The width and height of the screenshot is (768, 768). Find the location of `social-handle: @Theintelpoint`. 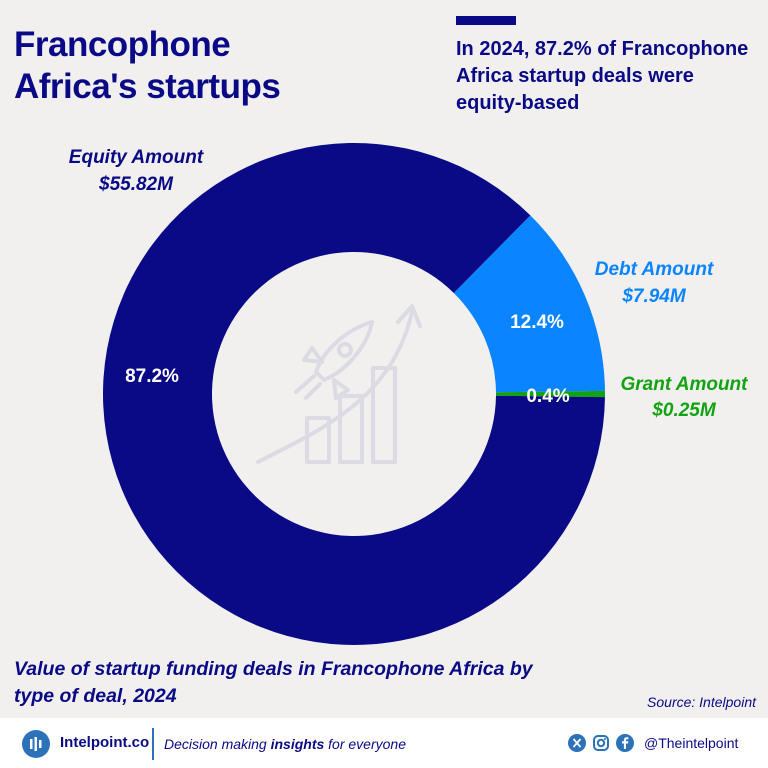

social-handle: @Theintelpoint is located at coordinates (691, 743).